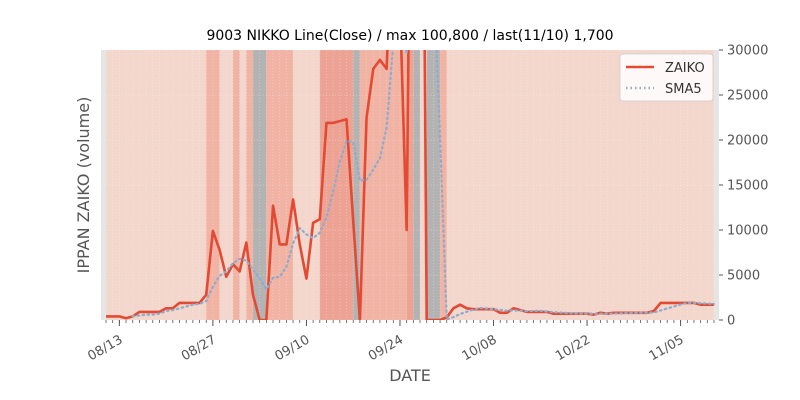 Image resolution: width=800 pixels, height=400 pixels. What do you see at coordinates (747, 141) in the screenshot?
I see `y-tick-label: 20000` at bounding box center [747, 141].